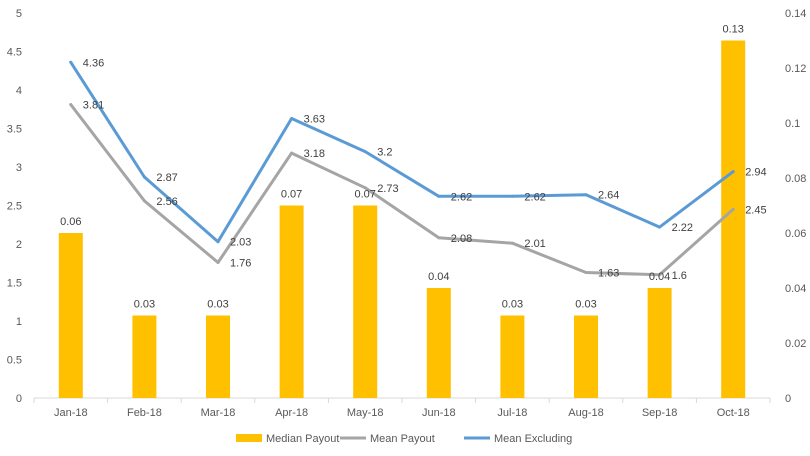 Image resolution: width=810 pixels, height=456 pixels. I want to click on x-tick-label: Jun-18, so click(439, 413).